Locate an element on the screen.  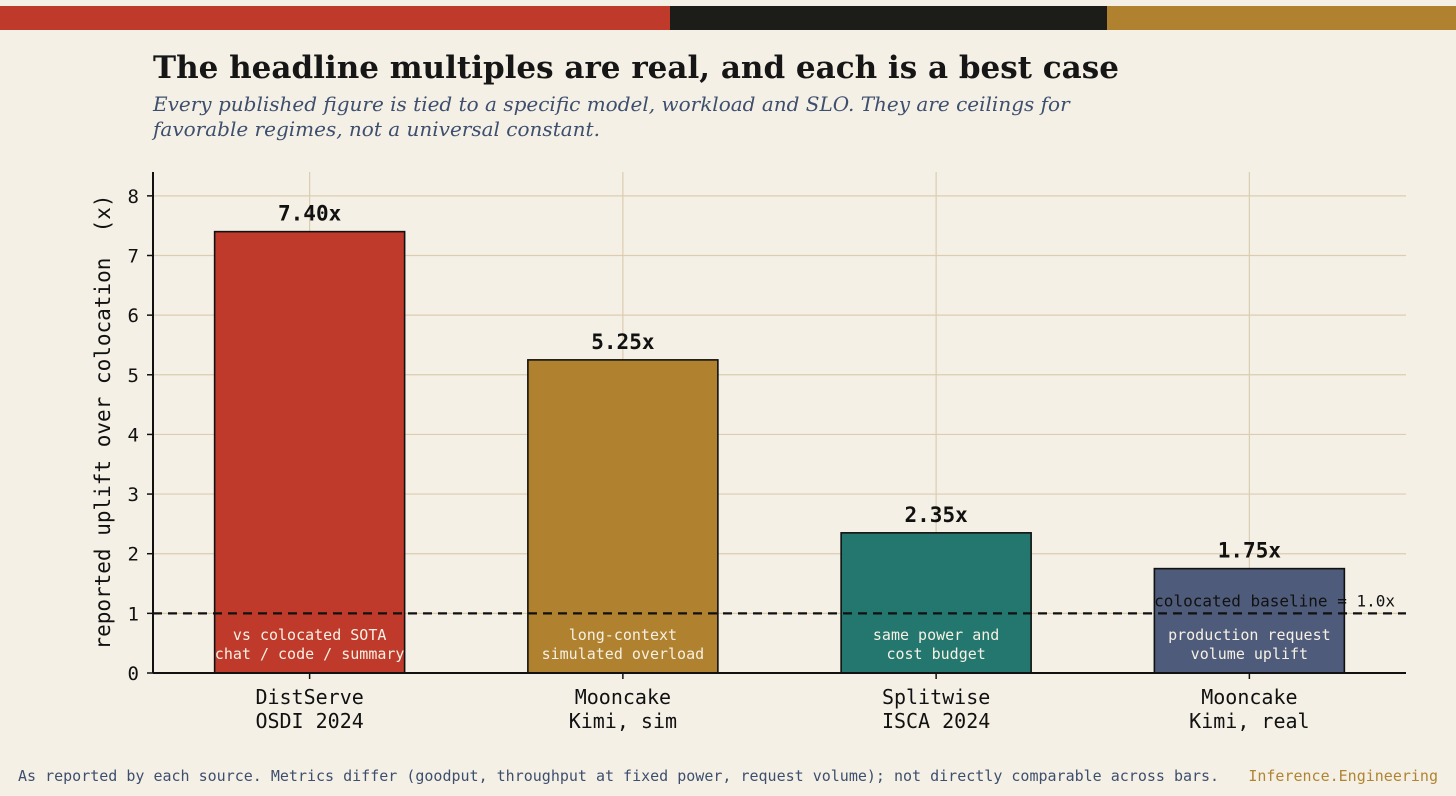
bar-note-3-0: production request is located at coordinates (1249, 635).